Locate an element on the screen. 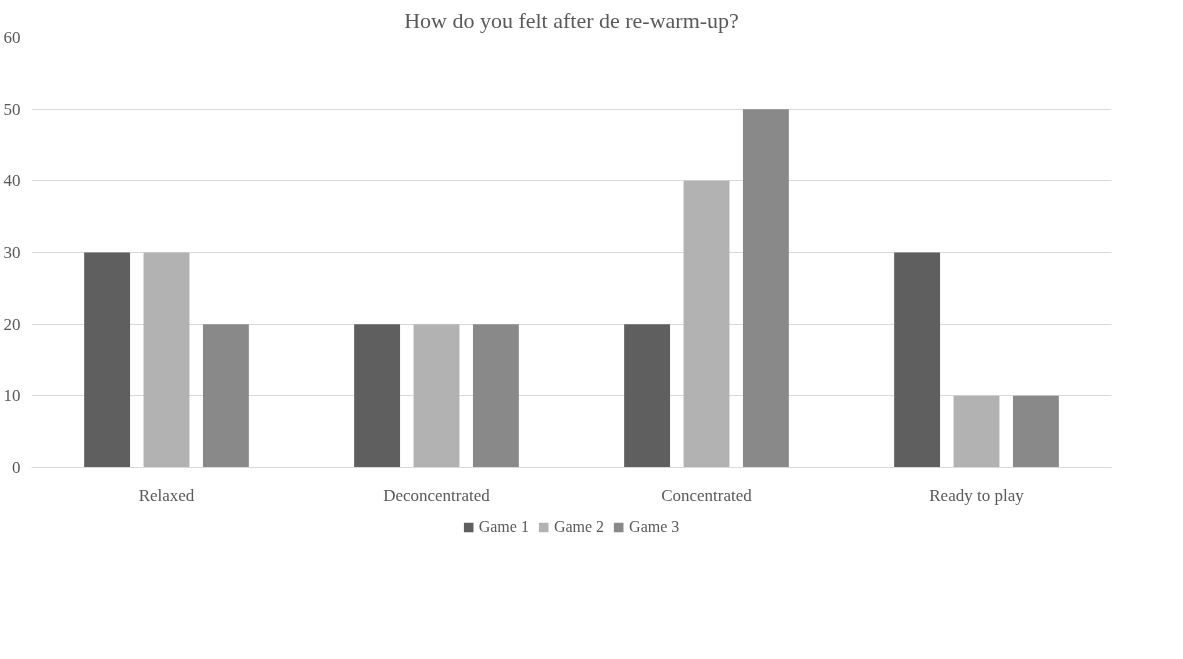  y-tick-label: 60 is located at coordinates (12, 37).